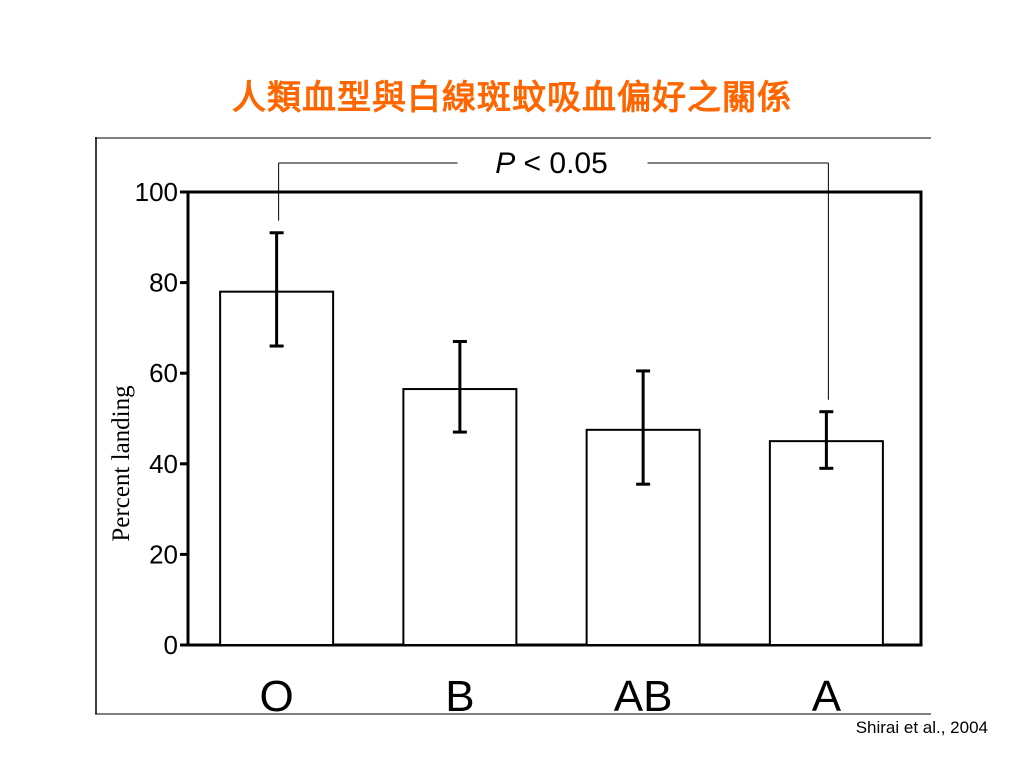  I want to click on x-tick-label-B: B, so click(459, 693).